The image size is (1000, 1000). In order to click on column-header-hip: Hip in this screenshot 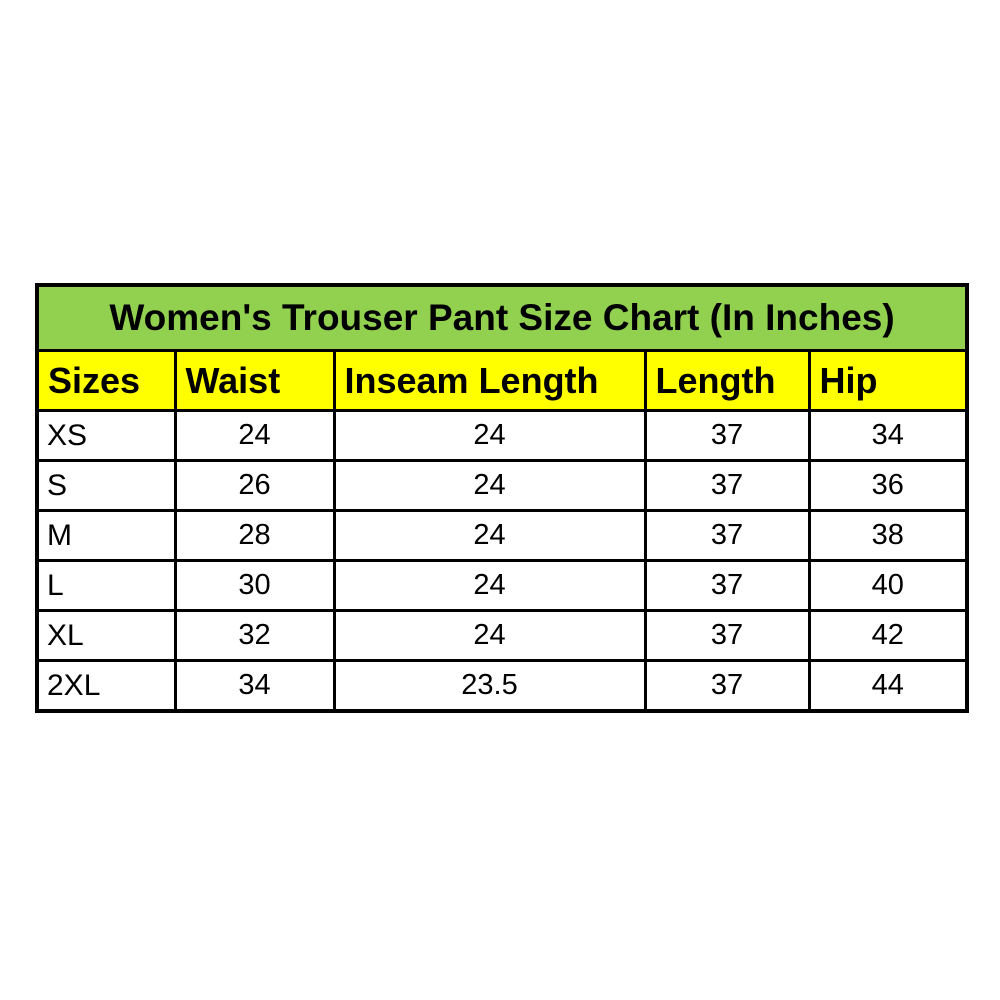, I will do `click(888, 380)`.